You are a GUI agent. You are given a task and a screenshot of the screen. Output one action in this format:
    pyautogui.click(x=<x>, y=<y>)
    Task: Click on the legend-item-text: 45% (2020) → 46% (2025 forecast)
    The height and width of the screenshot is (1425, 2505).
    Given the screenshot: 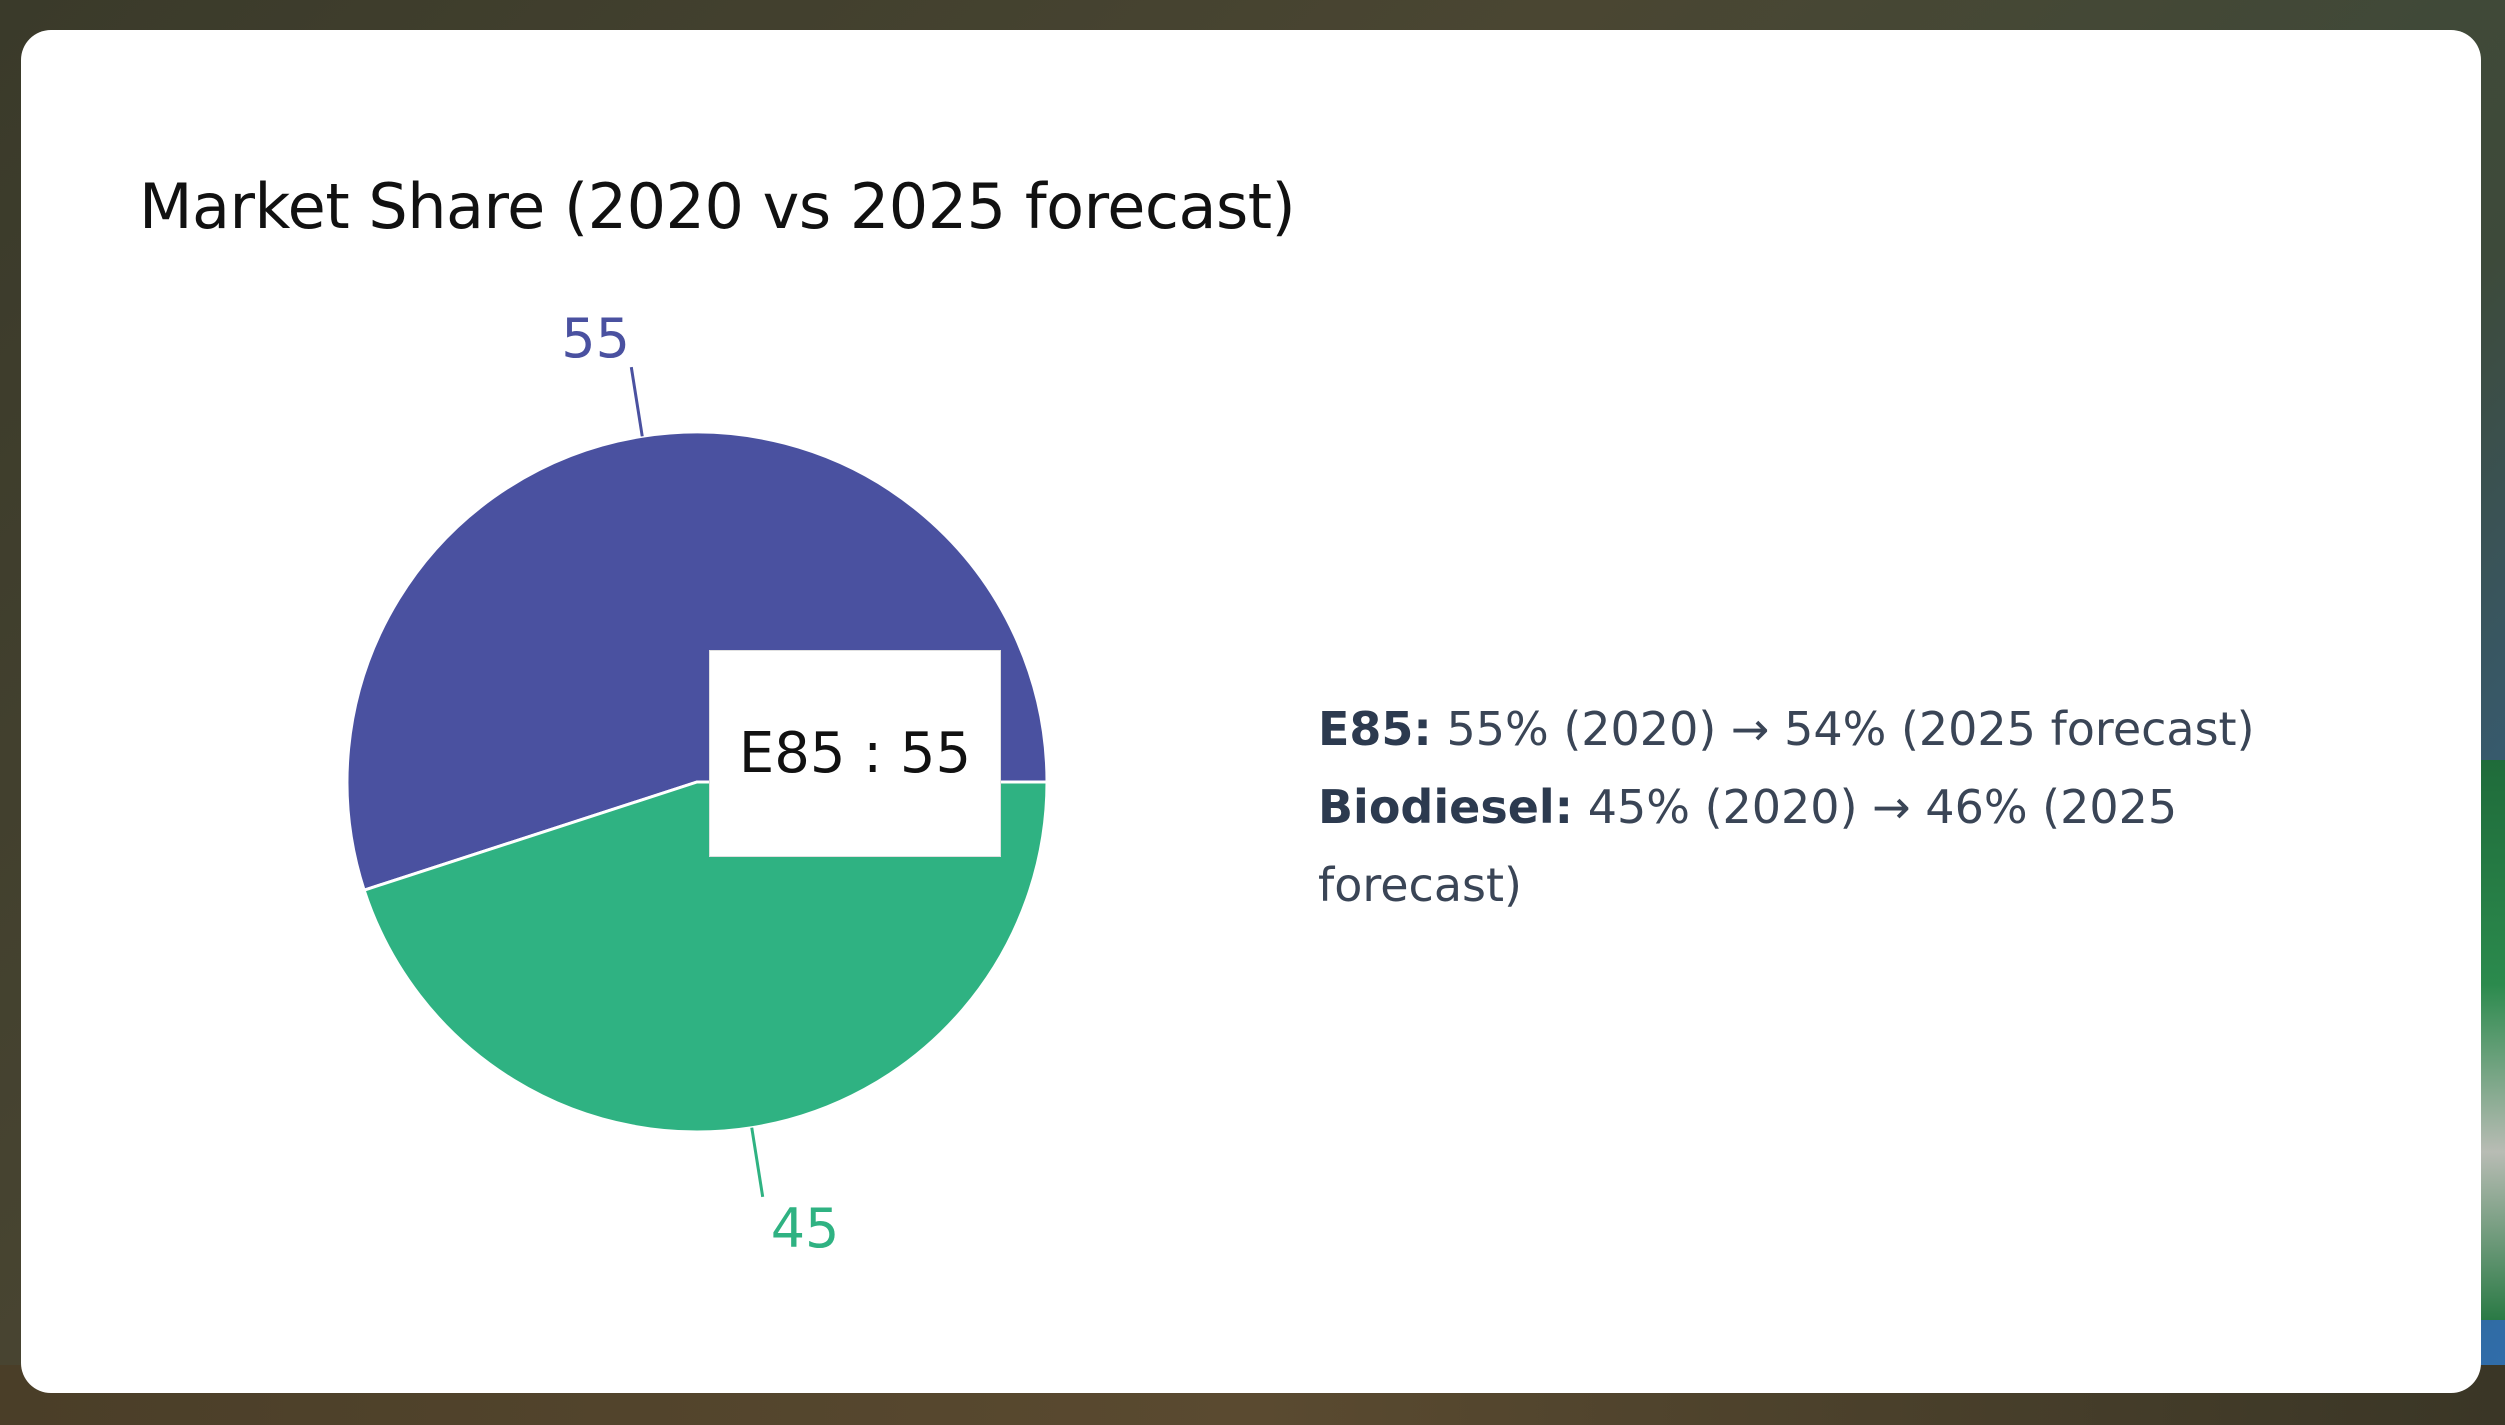 What is the action you would take?
    pyautogui.click(x=1748, y=846)
    